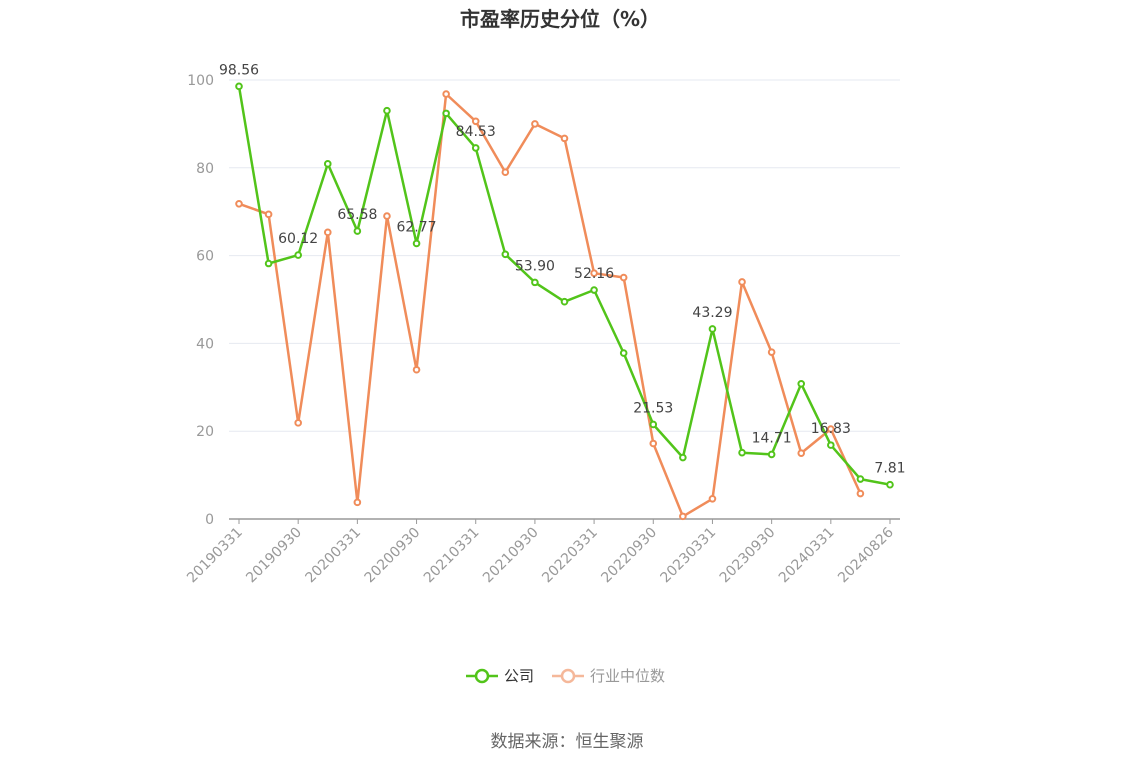 This screenshot has width=1134, height=766. Describe the element at coordinates (712, 313) in the screenshot. I see `data-label: 43.29` at that location.